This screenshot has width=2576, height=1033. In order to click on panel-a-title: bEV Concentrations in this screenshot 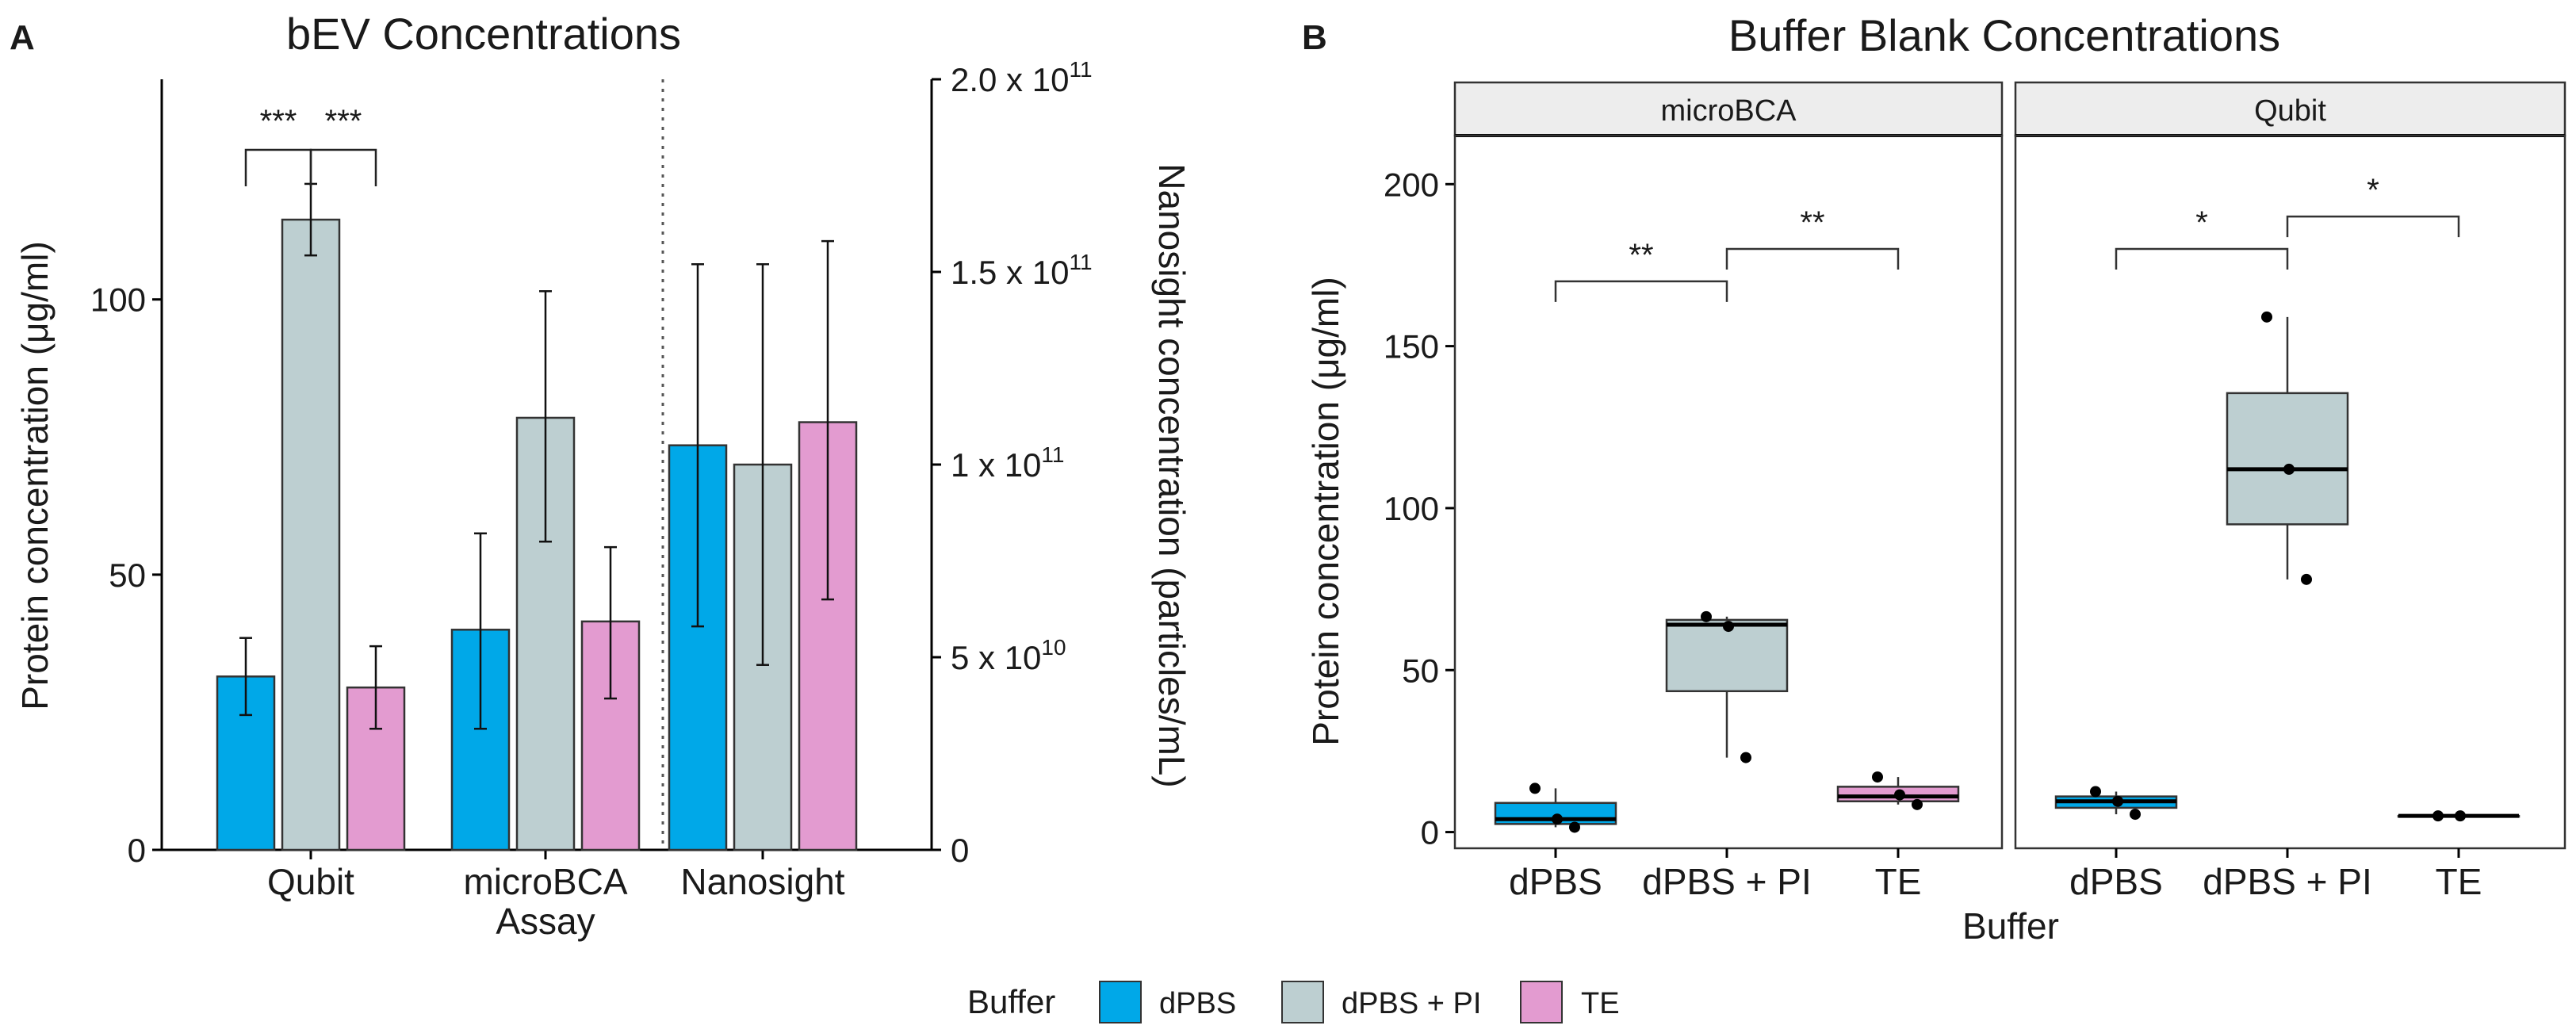, I will do `click(483, 34)`.